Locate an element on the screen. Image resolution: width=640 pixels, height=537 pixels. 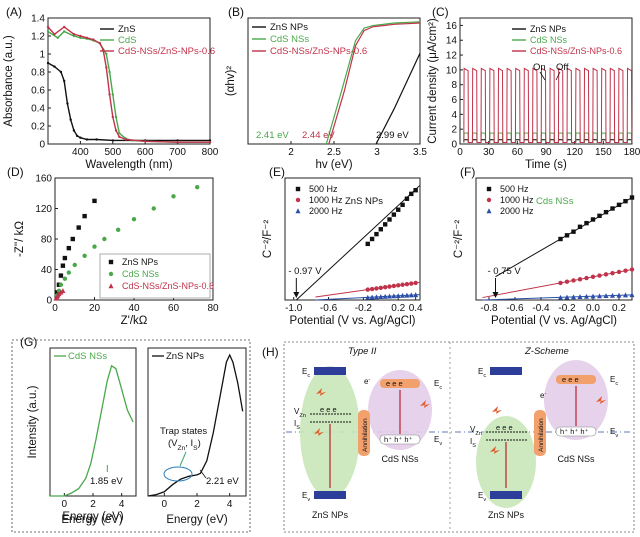
x-tick-label: 3 is located at coordinates (377, 152).